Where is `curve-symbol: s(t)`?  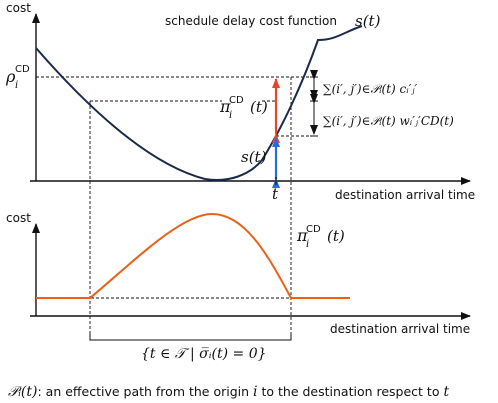 curve-symbol: s(t) is located at coordinates (368, 21).